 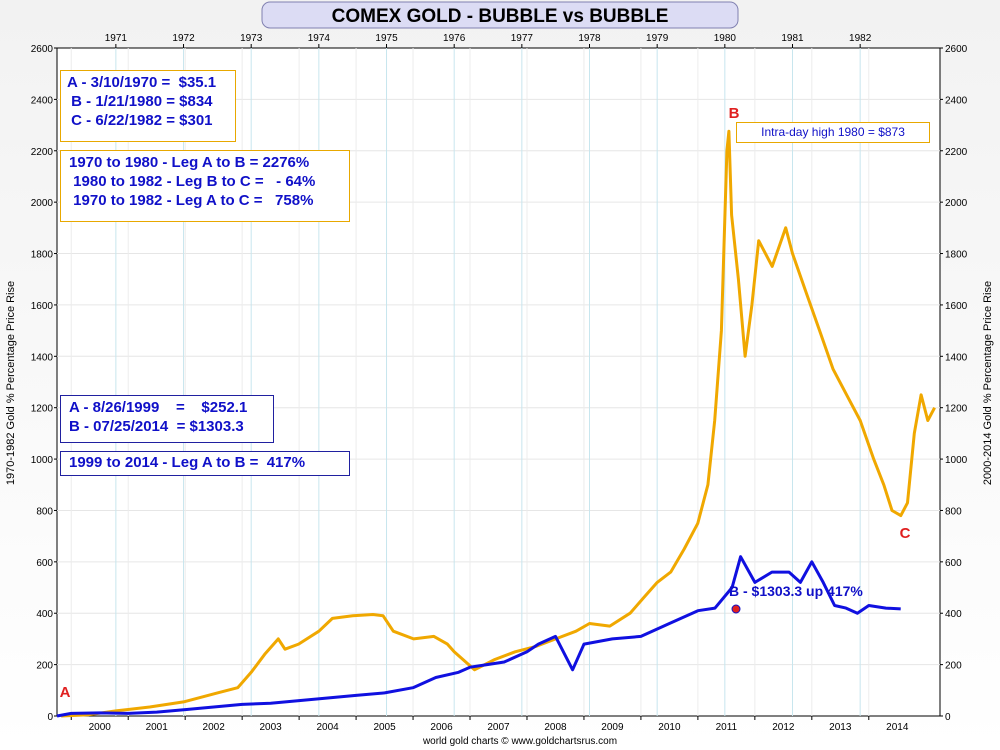 I want to click on x-tick-bottom: 2002, so click(x=214, y=727).